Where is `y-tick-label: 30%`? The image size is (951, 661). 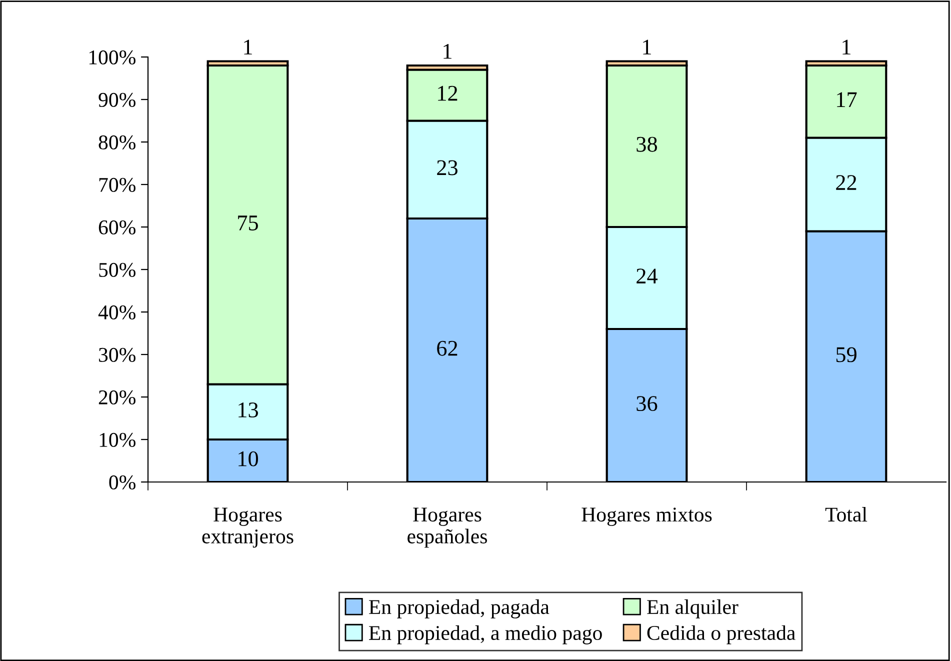 y-tick-label: 30% is located at coordinates (117, 355).